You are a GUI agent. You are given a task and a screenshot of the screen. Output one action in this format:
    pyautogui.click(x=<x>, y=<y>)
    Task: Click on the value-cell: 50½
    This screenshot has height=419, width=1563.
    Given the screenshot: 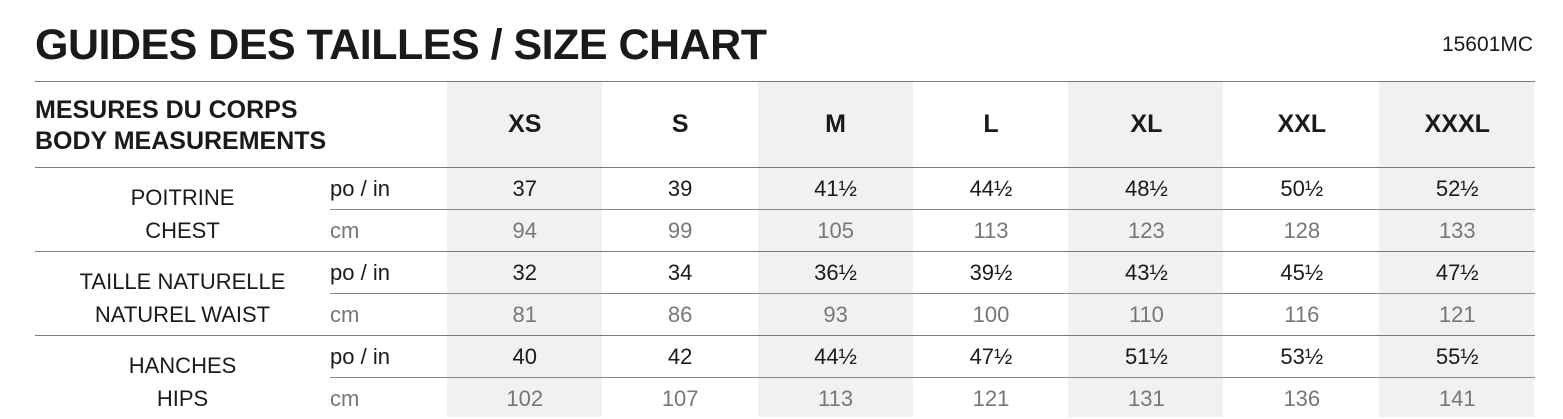 What is the action you would take?
    pyautogui.click(x=1301, y=189)
    